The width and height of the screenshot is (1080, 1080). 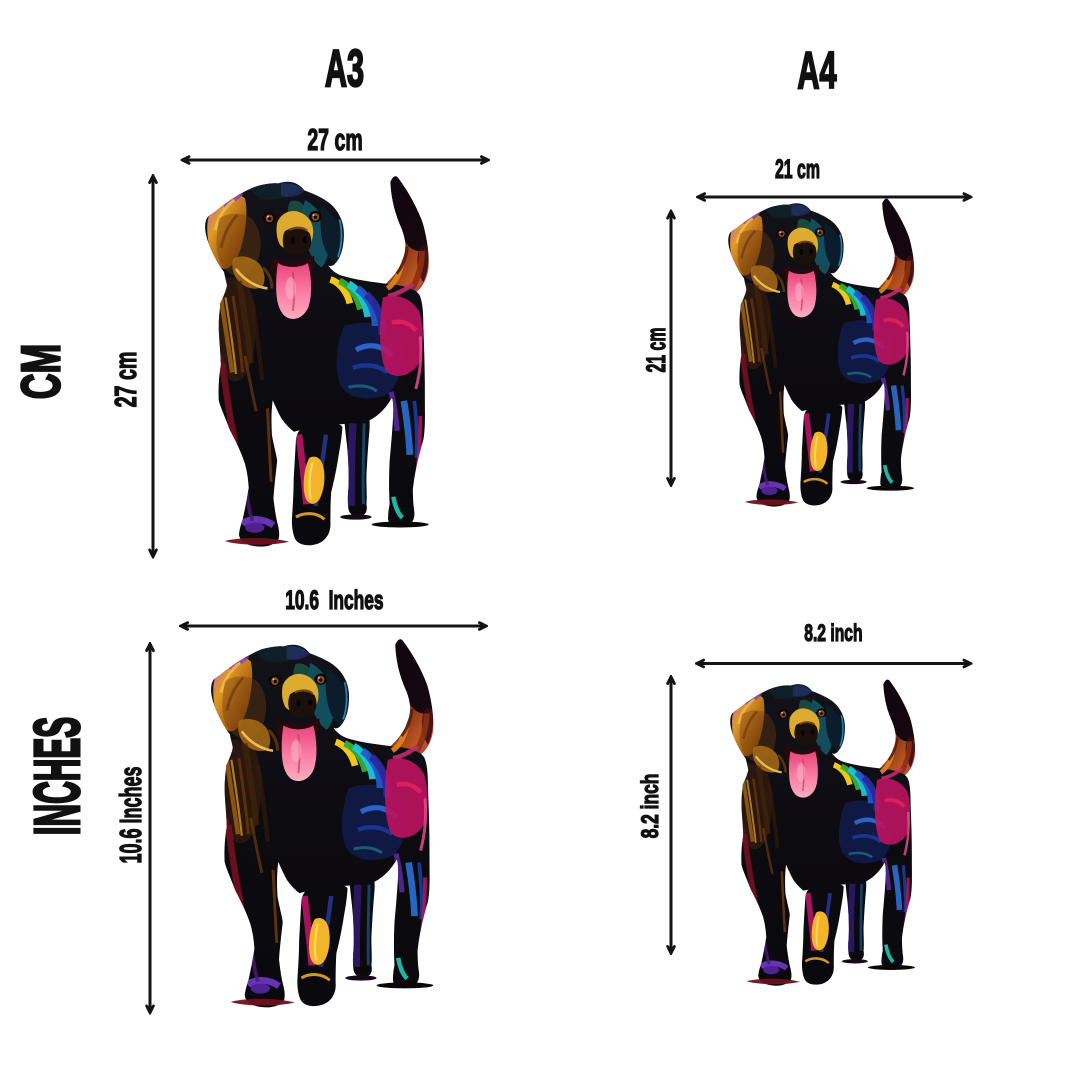 I want to click on svg-text: A4, so click(x=816, y=71).